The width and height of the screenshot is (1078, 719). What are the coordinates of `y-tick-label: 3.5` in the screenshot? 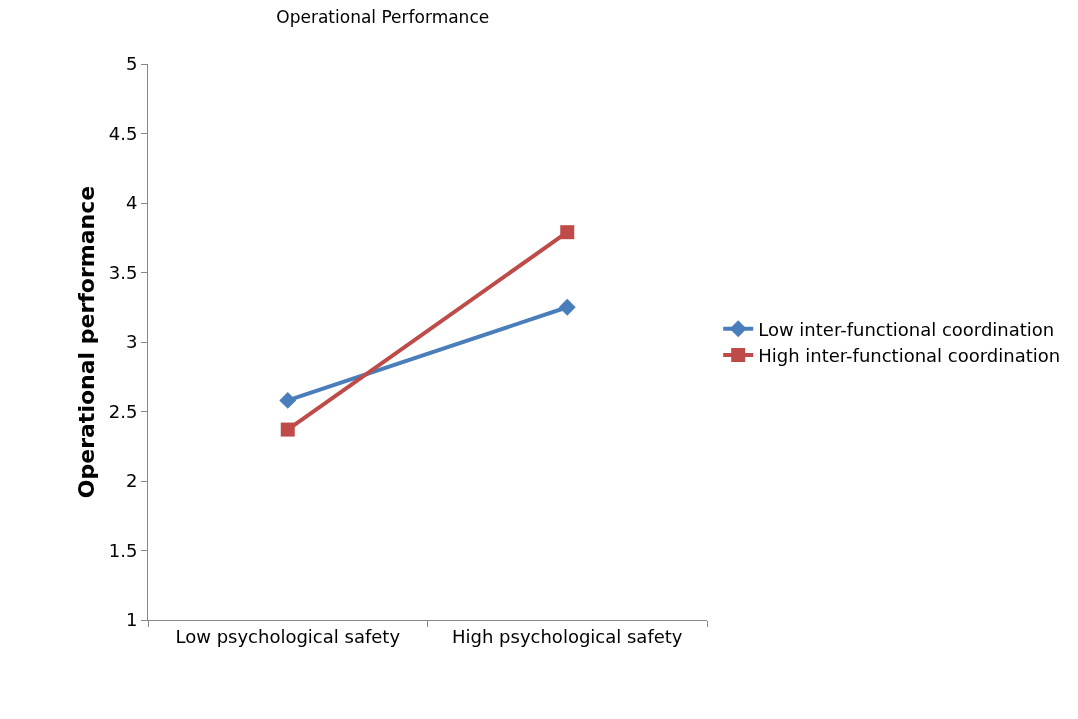 It's located at (123, 272).